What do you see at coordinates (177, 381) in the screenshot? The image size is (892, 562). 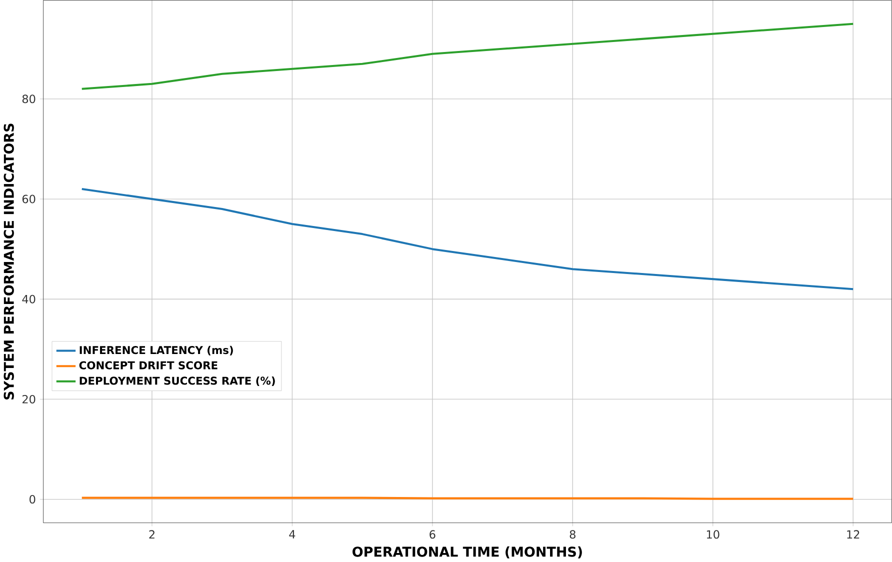 I see `legend-label: DEPLOYMENT SUCCESS RATE (%)` at bounding box center [177, 381].